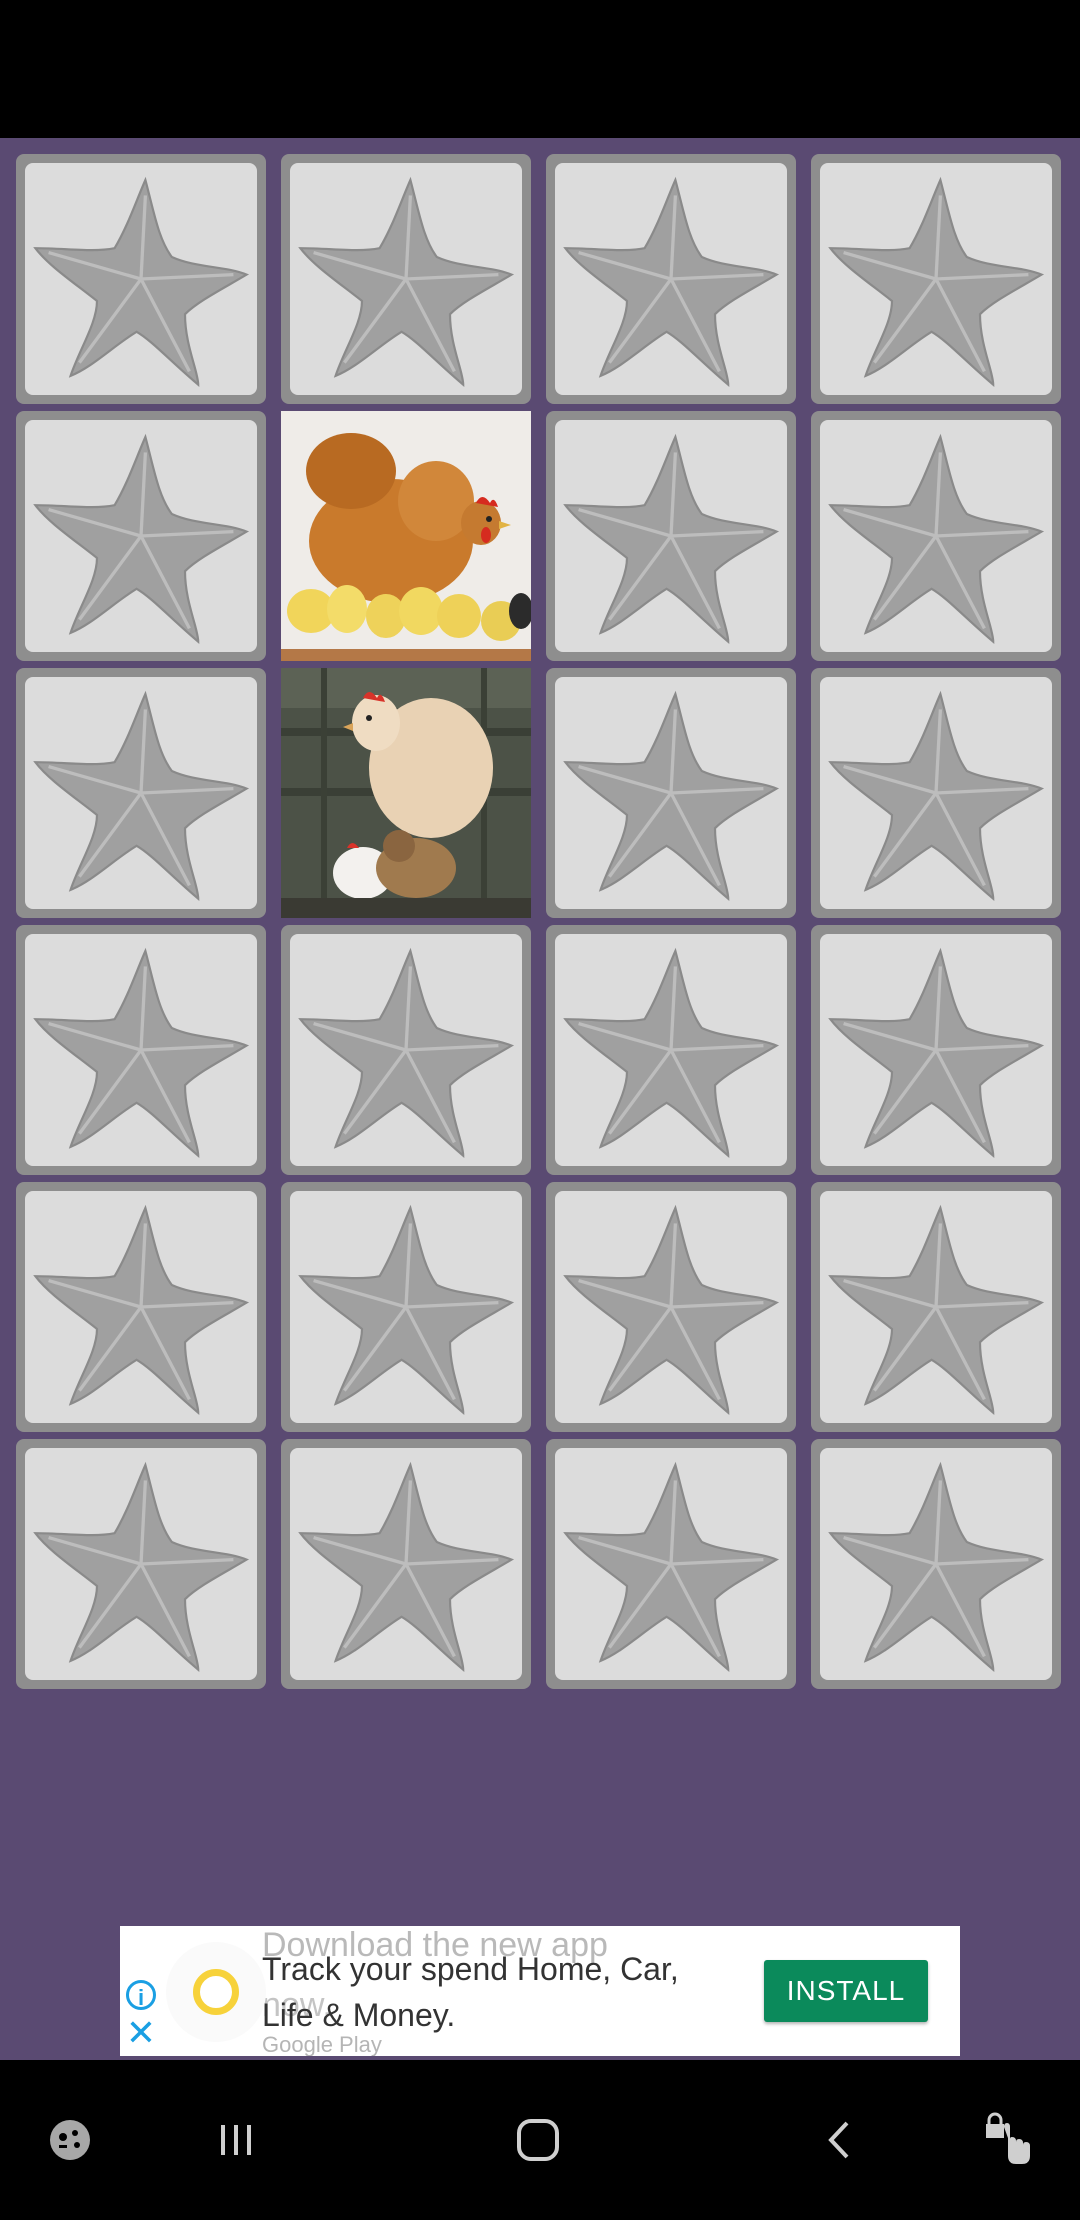 The width and height of the screenshot is (1080, 2220). Describe the element at coordinates (846, 1991) in the screenshot. I see `install-button: INSTALL` at that location.